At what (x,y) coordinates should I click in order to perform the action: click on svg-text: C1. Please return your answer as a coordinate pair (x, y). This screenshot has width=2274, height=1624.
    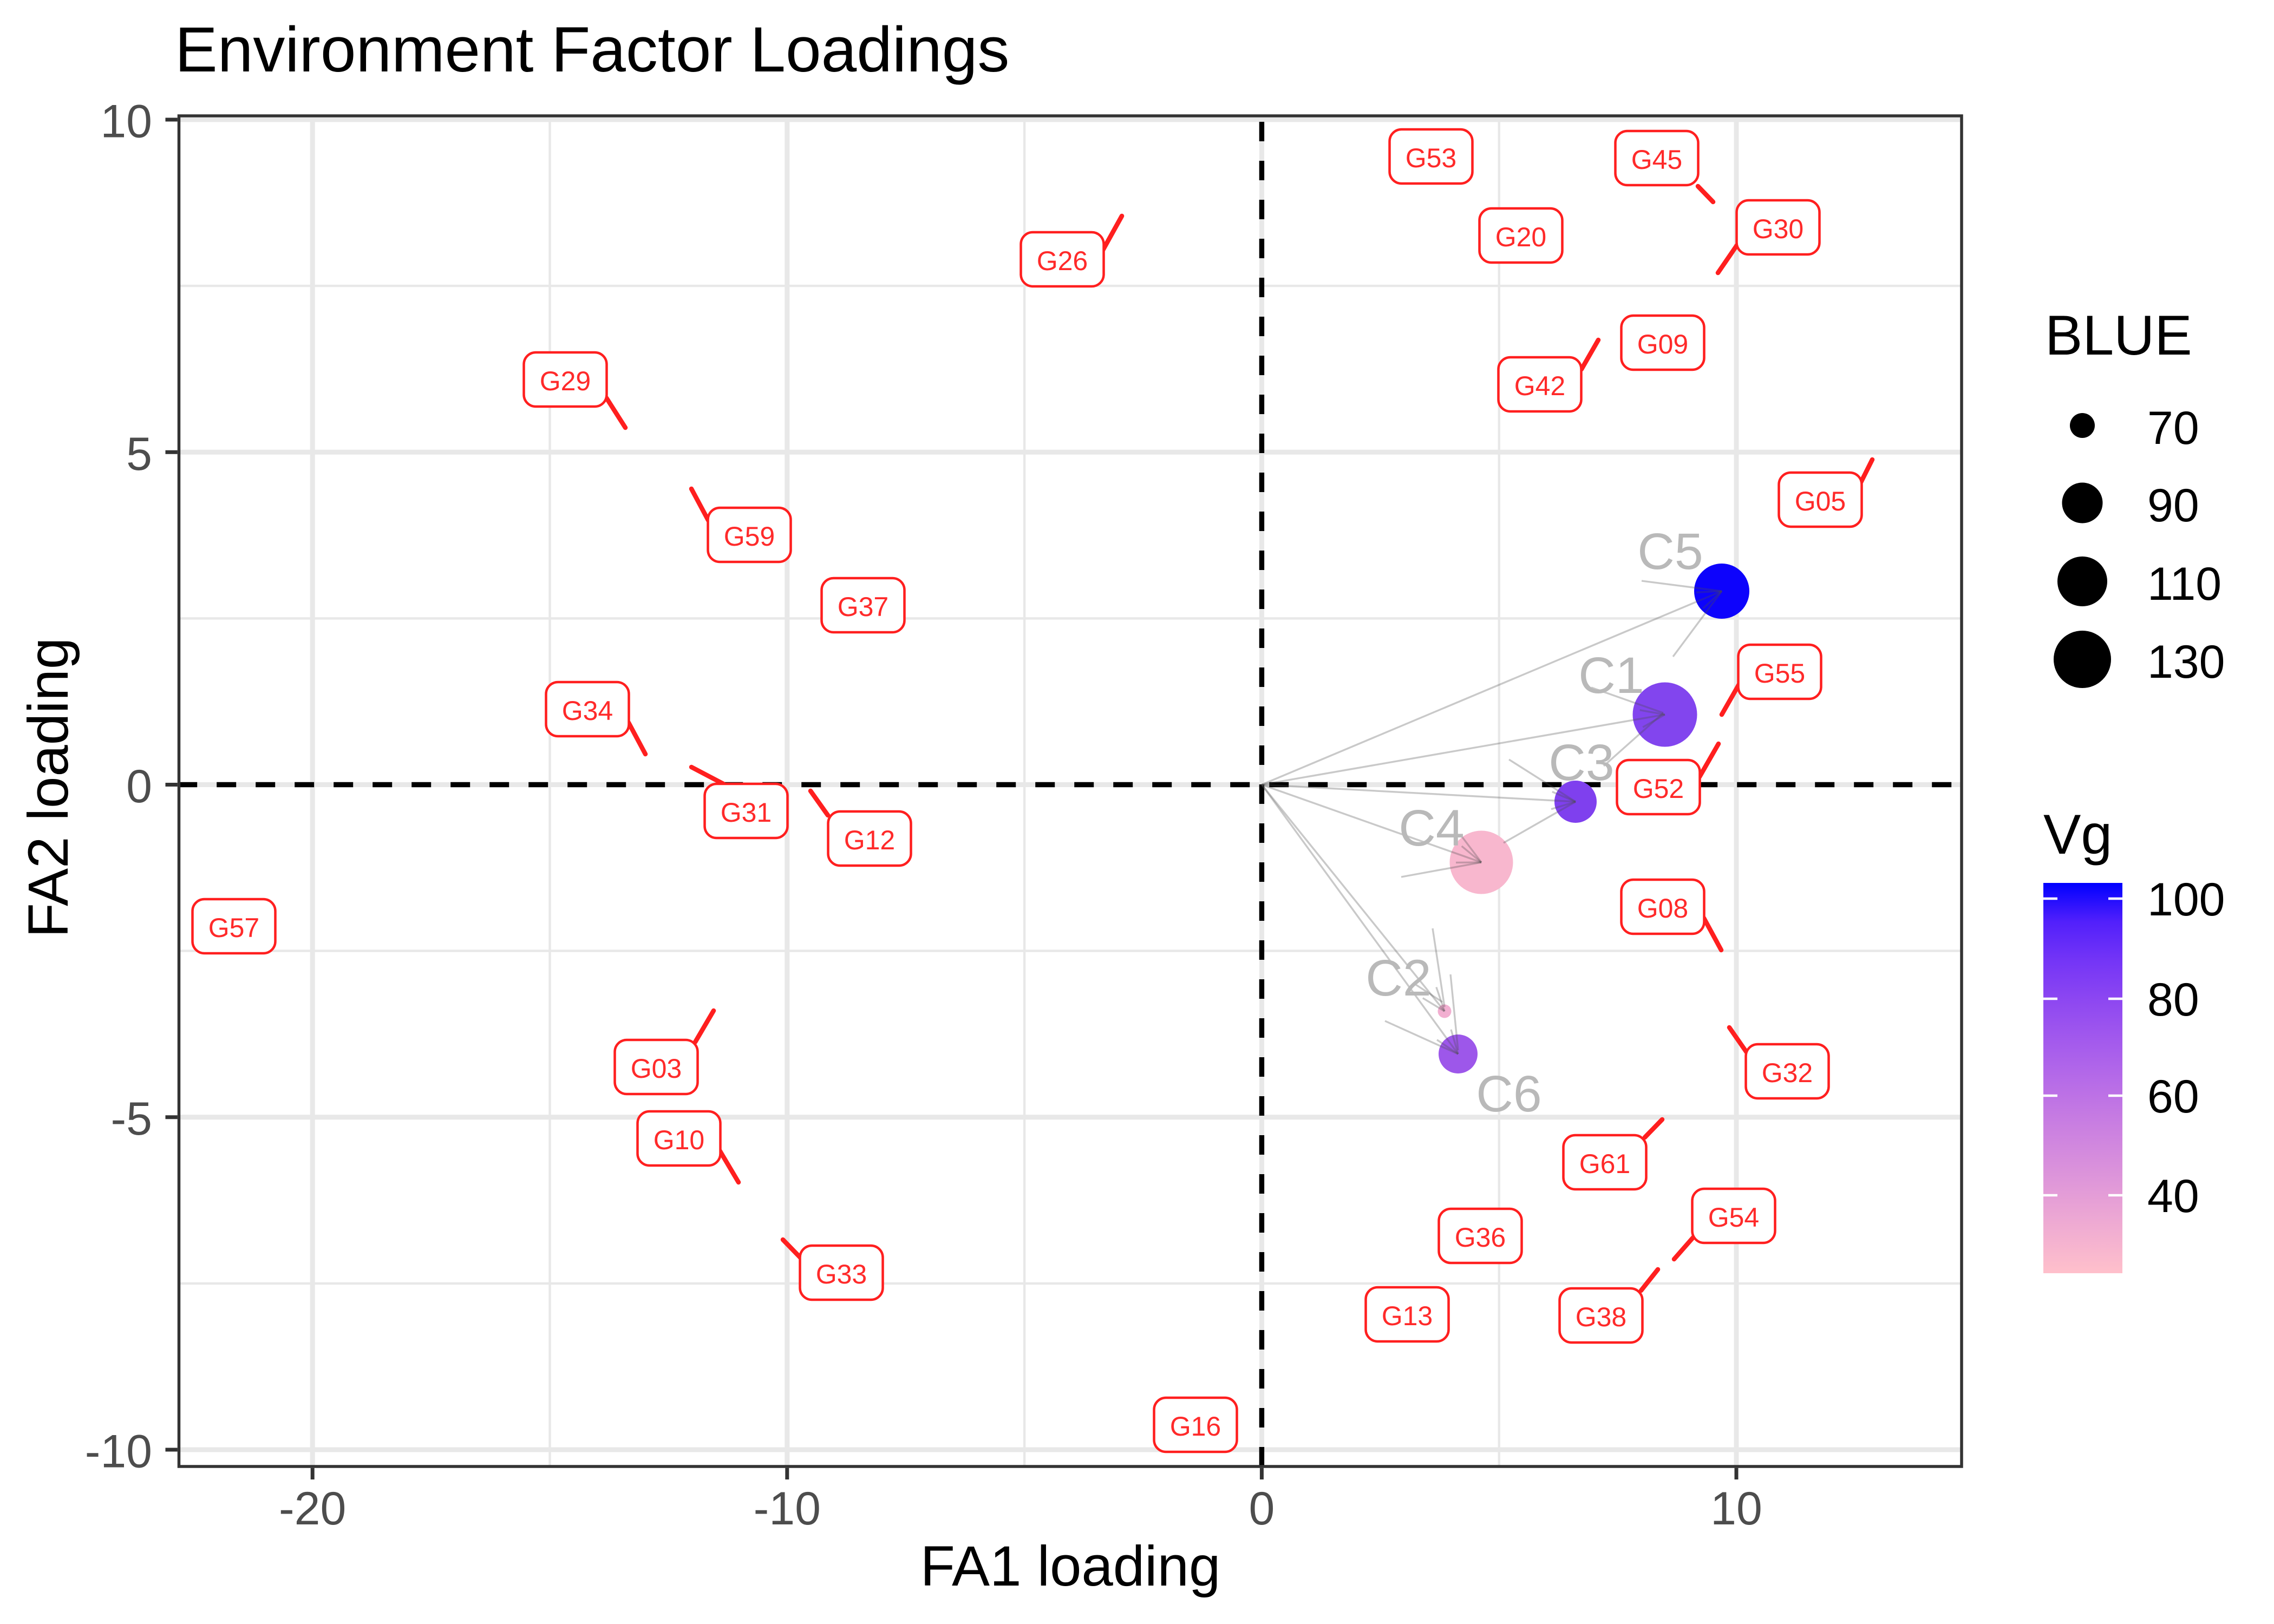
    Looking at the image, I should click on (1611, 675).